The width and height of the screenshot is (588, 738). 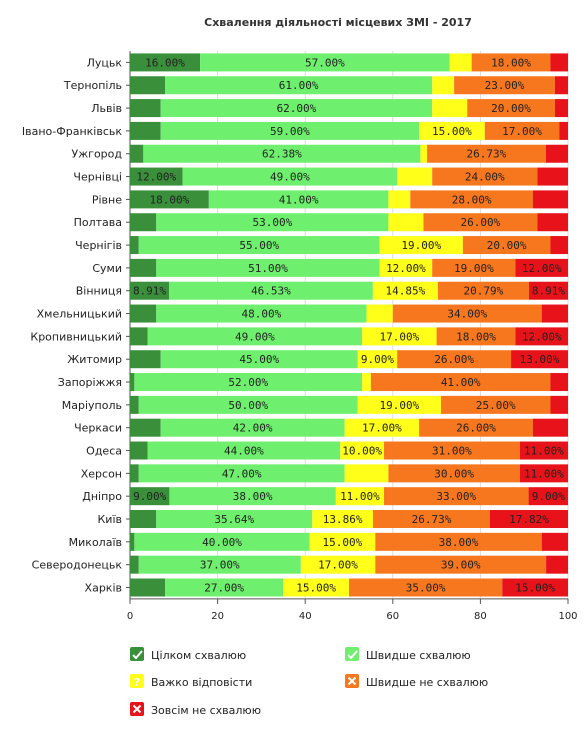 What do you see at coordinates (97, 154) in the screenshot?
I see `category-label: Ужгород` at bounding box center [97, 154].